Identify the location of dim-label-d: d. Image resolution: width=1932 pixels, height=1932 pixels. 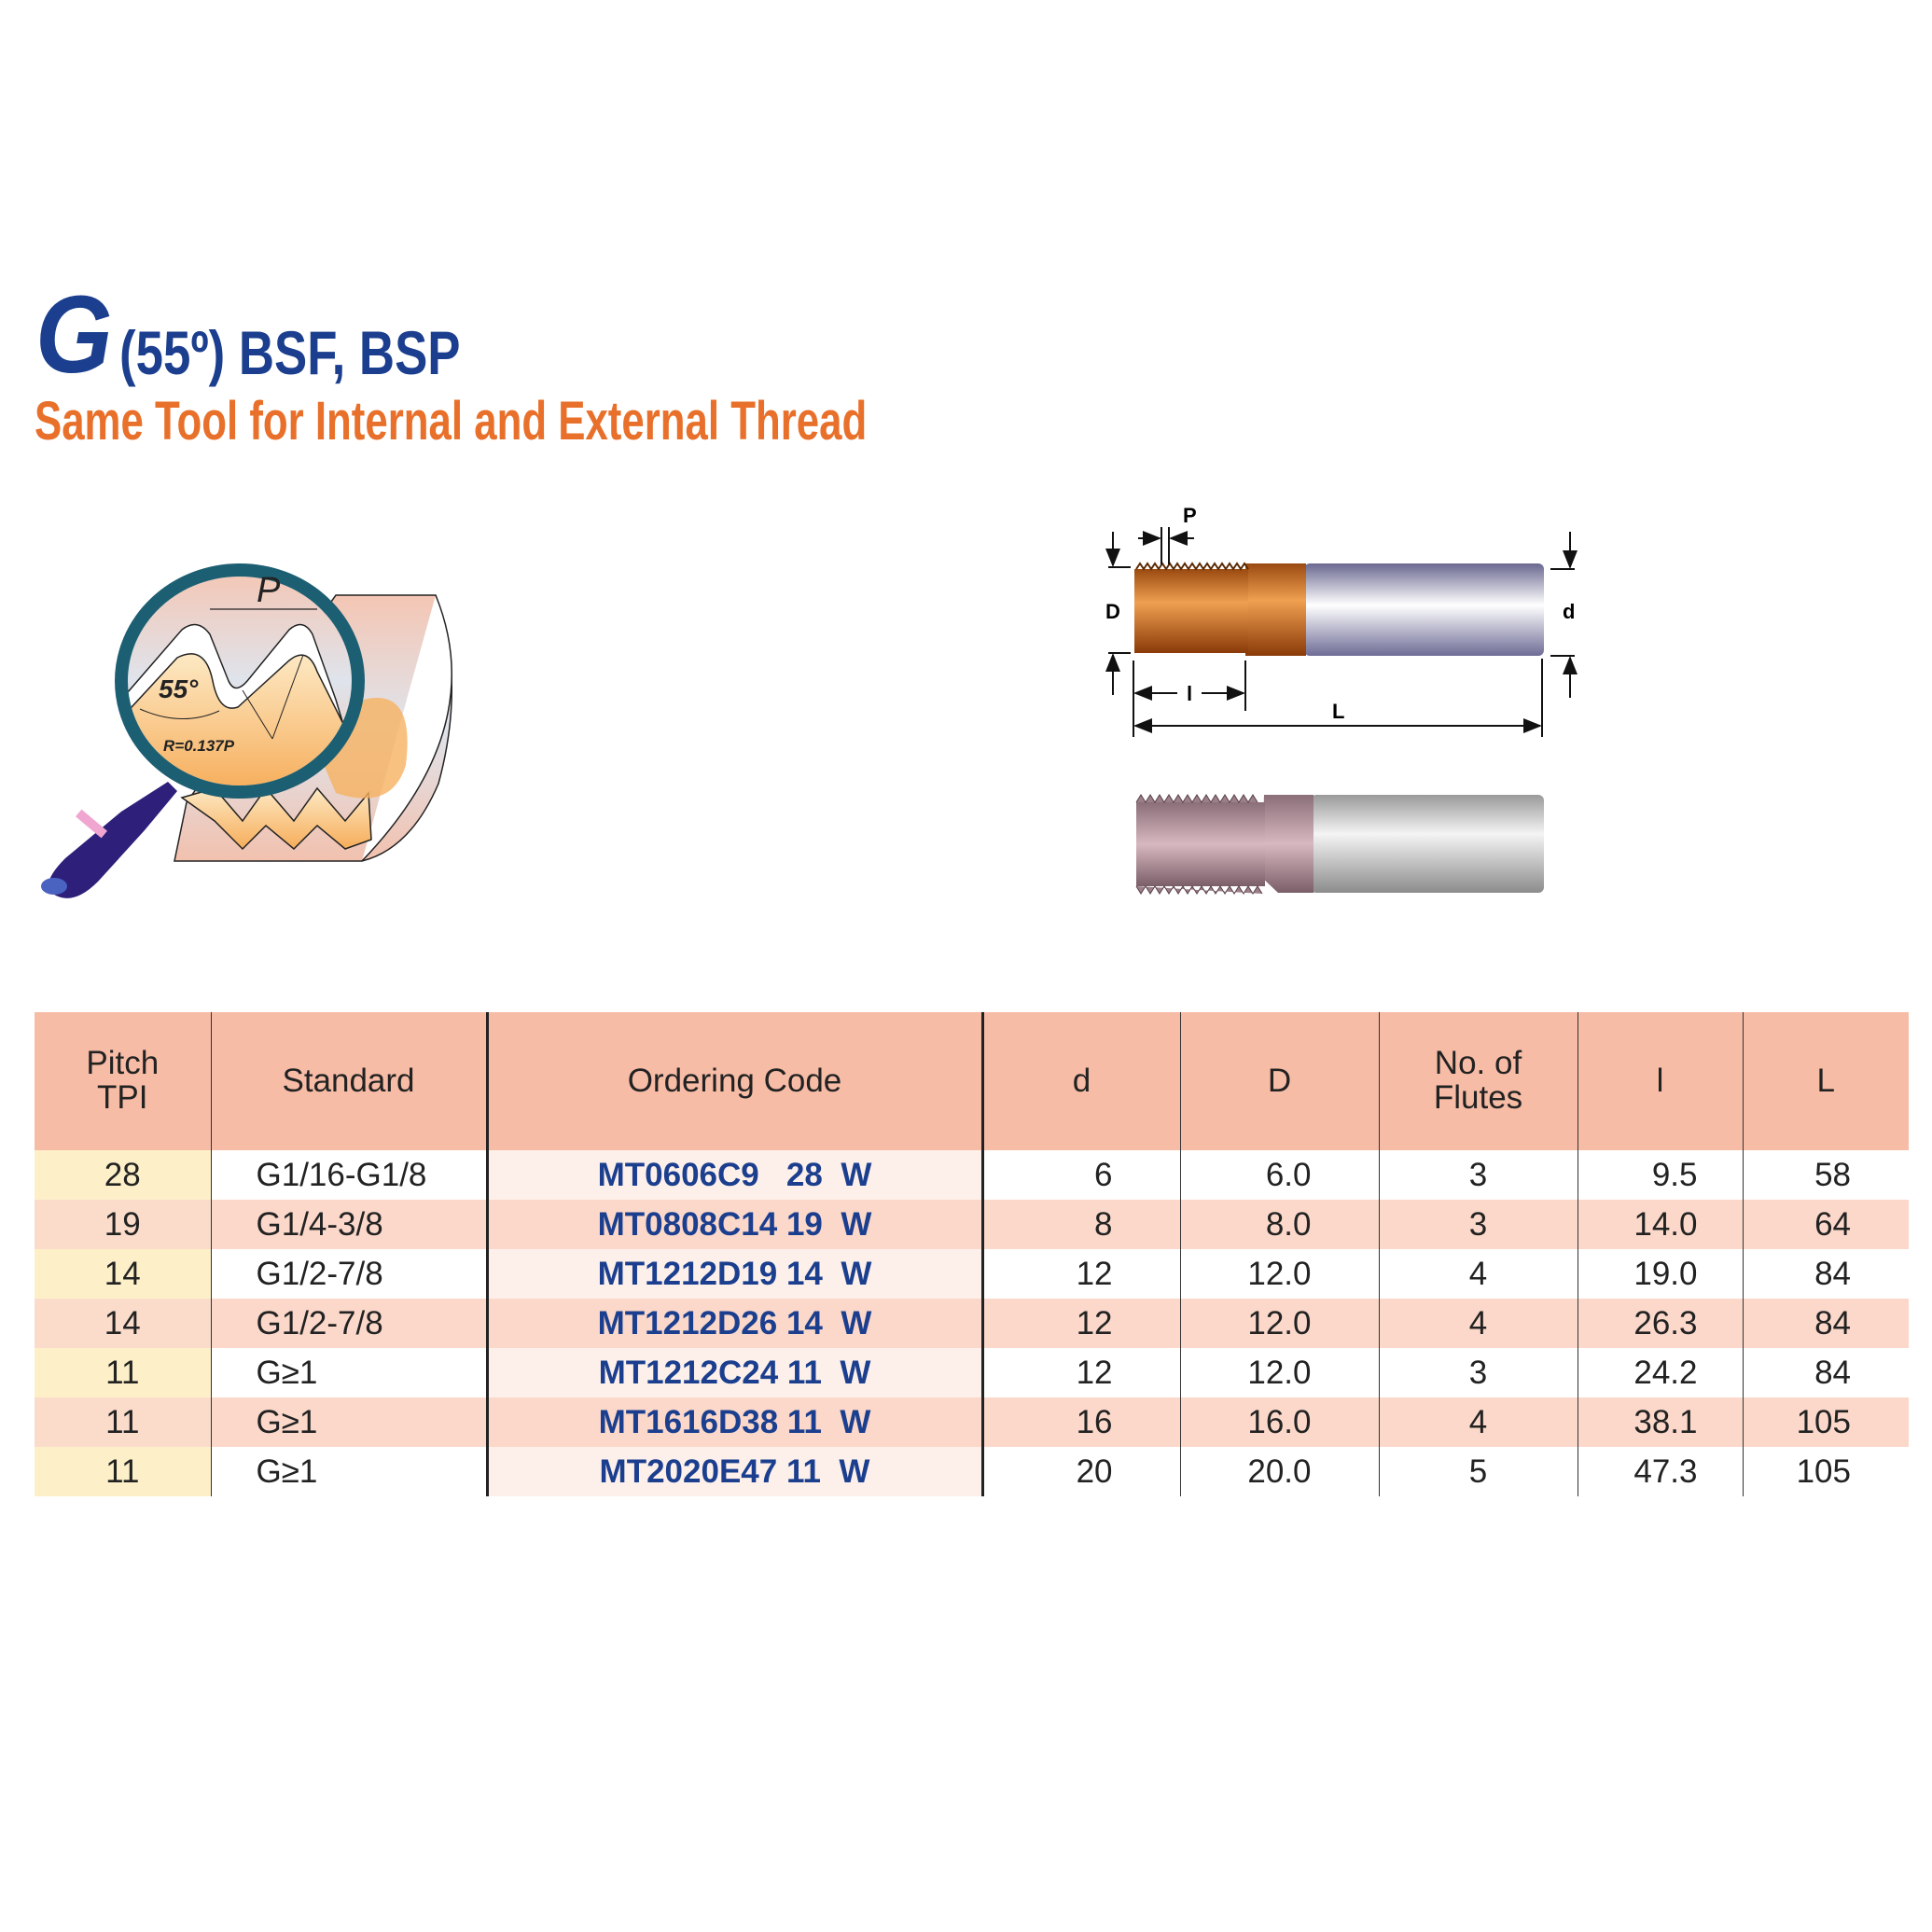
(1569, 611).